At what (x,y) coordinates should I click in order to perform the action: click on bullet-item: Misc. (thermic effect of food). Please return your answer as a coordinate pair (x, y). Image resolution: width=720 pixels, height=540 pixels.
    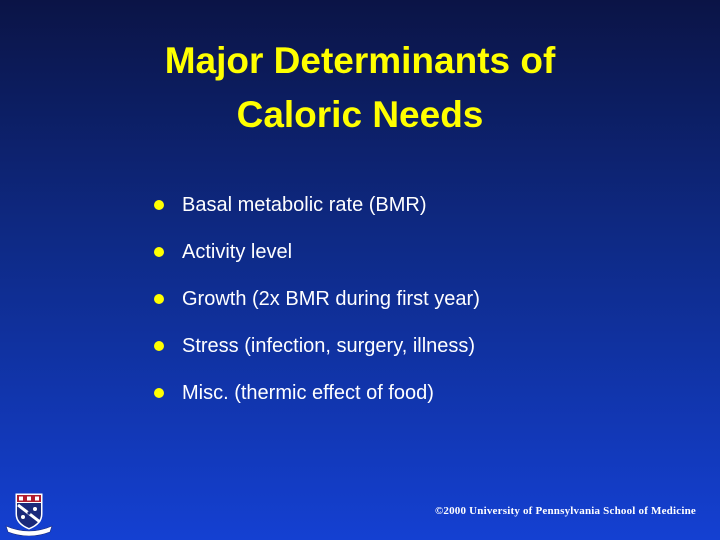
    Looking at the image, I should click on (420, 399).